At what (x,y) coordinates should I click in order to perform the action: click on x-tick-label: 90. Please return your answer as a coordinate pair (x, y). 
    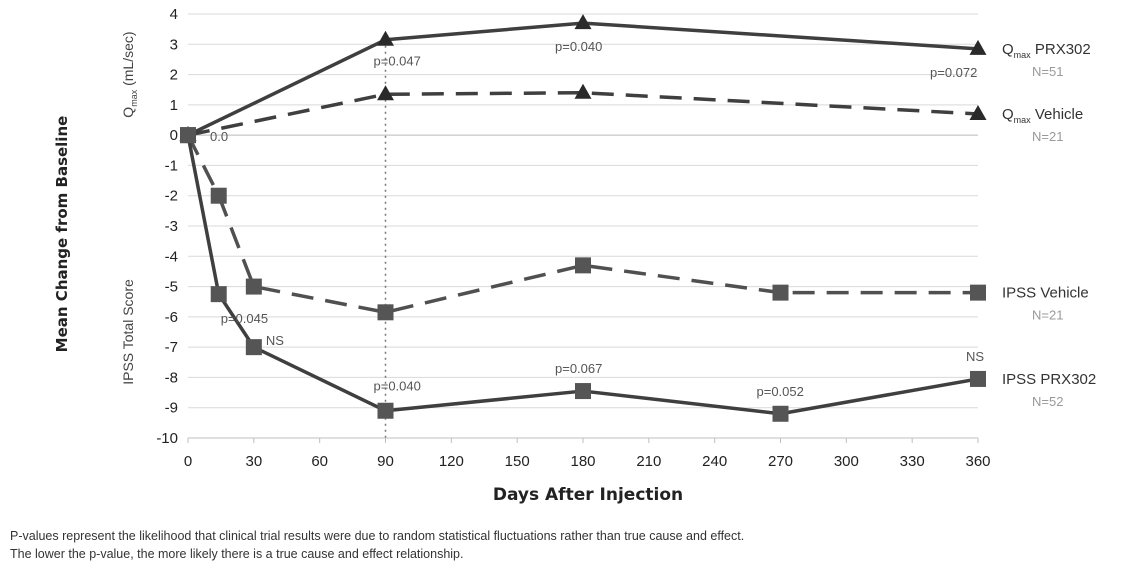
    Looking at the image, I should click on (385, 461).